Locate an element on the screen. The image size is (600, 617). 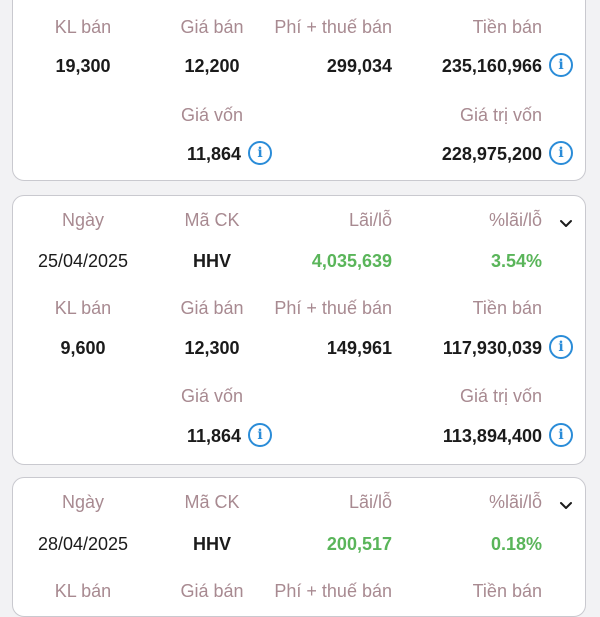
kl-ban-value: 9,600 is located at coordinates (83, 348).